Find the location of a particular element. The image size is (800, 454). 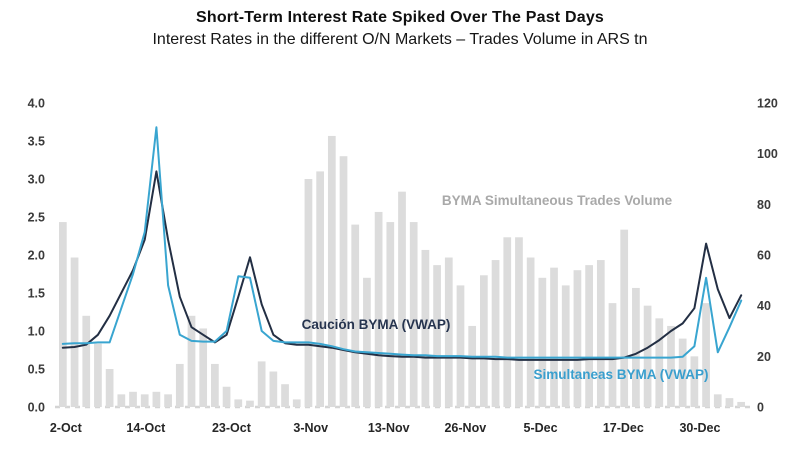

x-axis-tick: 26-Nov is located at coordinates (465, 428).